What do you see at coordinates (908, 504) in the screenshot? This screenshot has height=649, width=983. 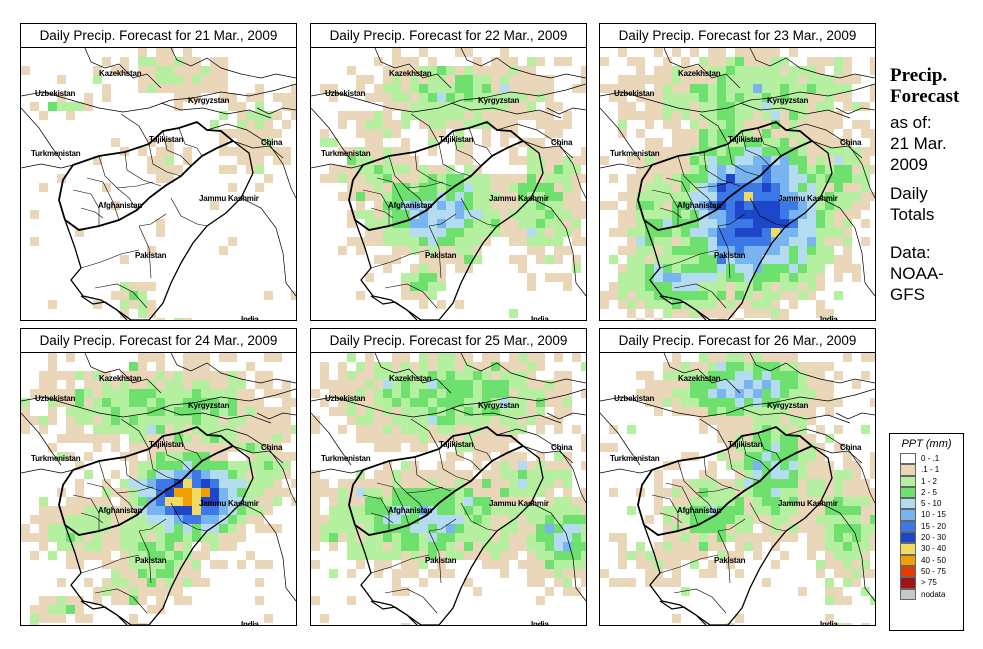 I see `legend-swatch` at bounding box center [908, 504].